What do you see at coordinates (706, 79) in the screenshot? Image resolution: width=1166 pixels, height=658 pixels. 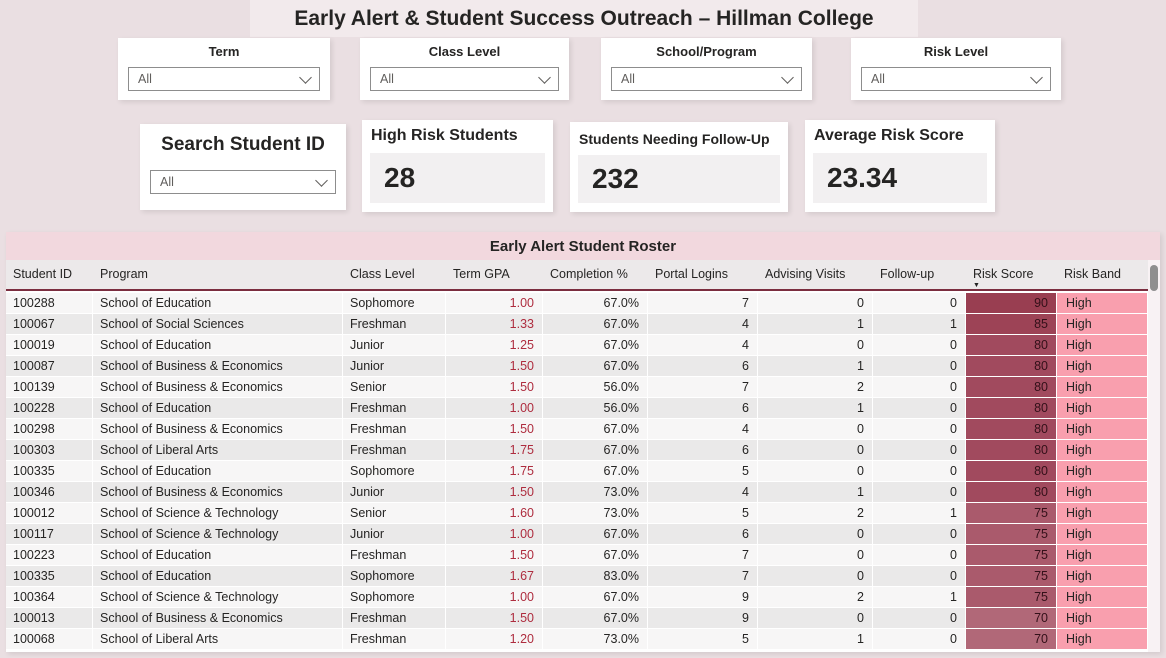 I see `school-program-filter-dropdown: All` at bounding box center [706, 79].